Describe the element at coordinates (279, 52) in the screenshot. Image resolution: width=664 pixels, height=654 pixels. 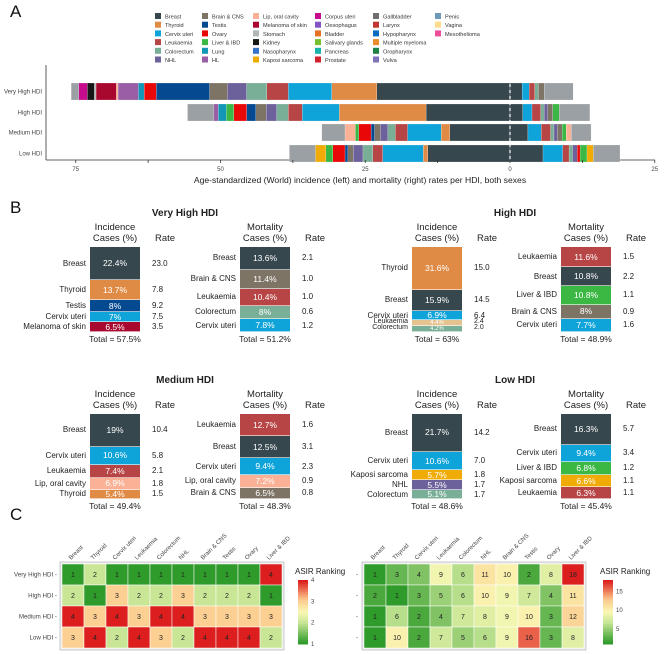
I see `legend-label: Nasopharynx` at that location.